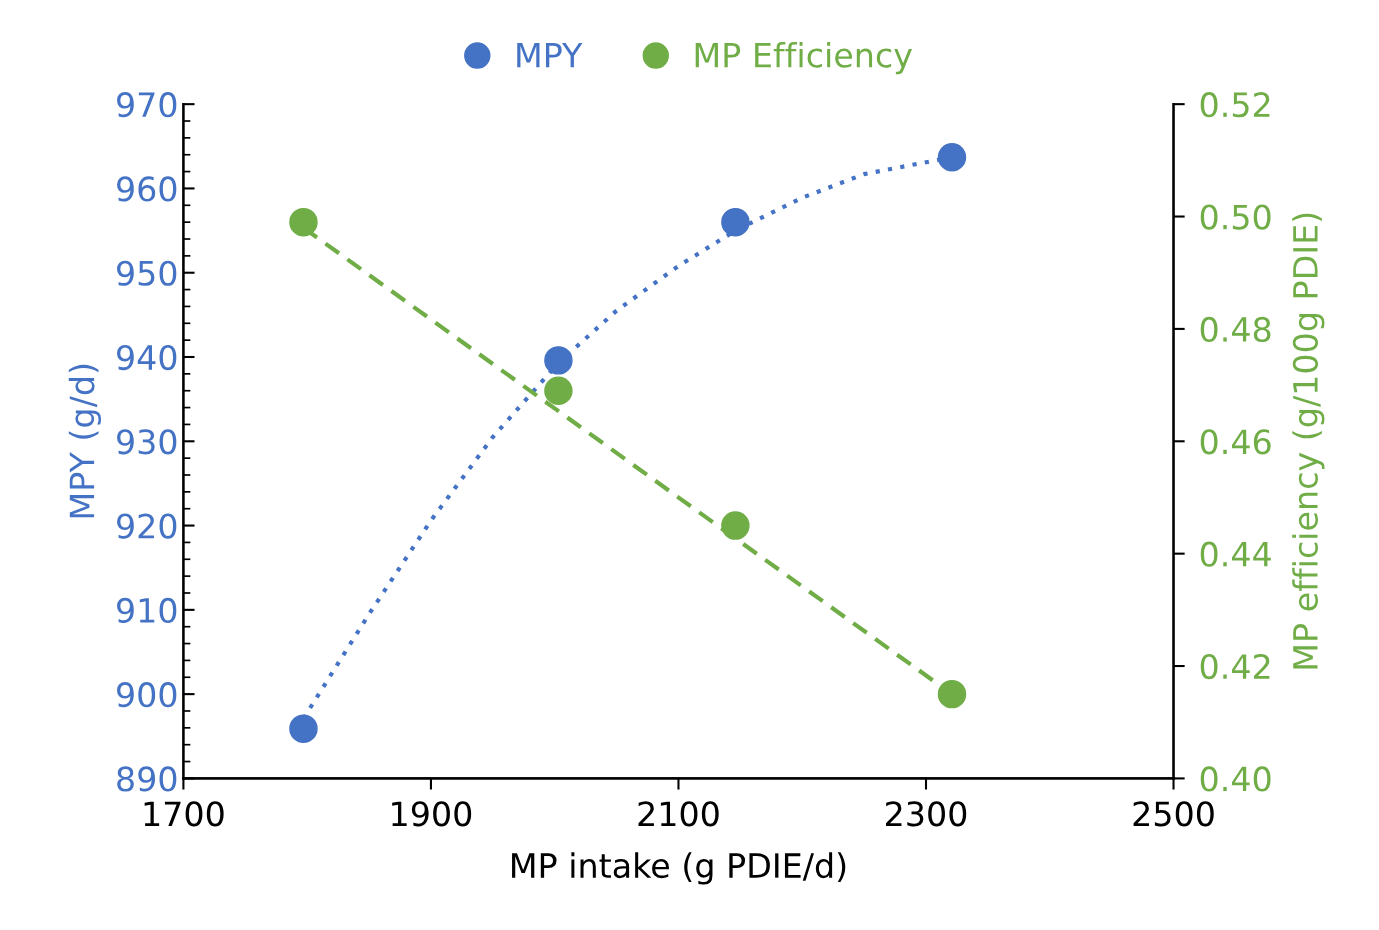  Describe the element at coordinates (1235, 666) in the screenshot. I see `y2-tick-label: 0.42` at that location.